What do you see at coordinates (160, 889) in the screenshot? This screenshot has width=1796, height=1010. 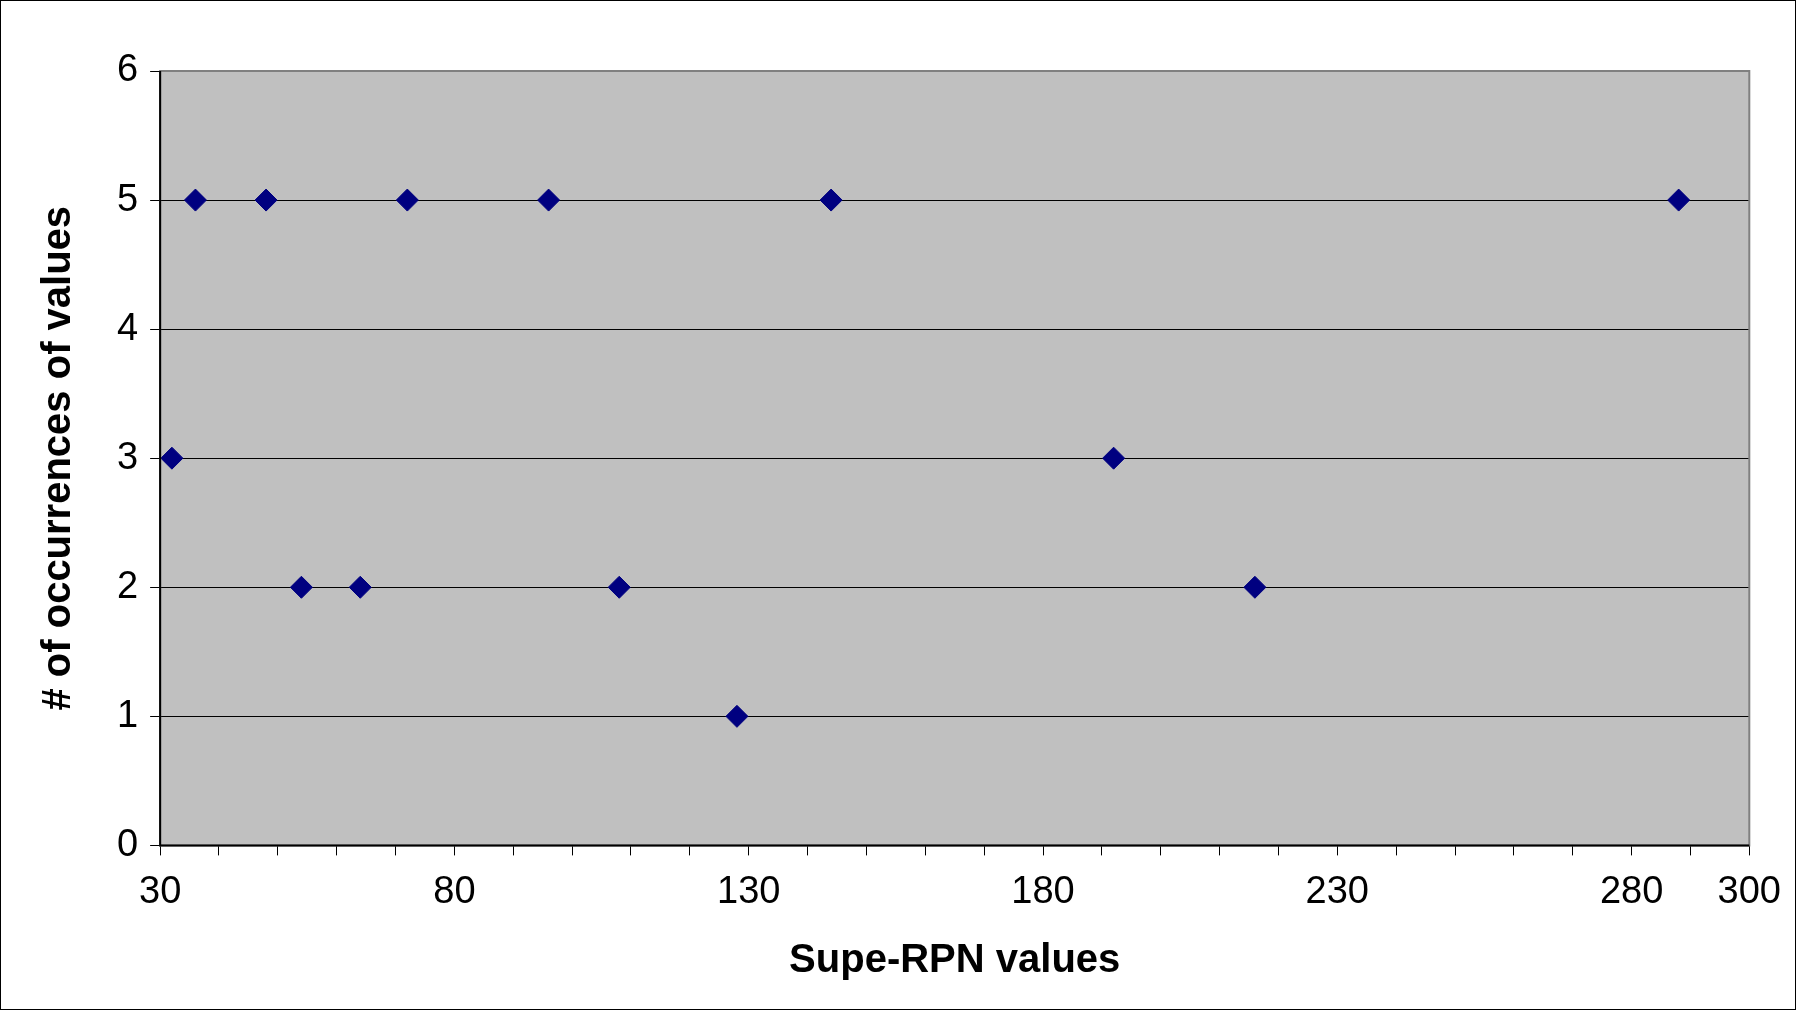 I see `x-tick-label: 30` at bounding box center [160, 889].